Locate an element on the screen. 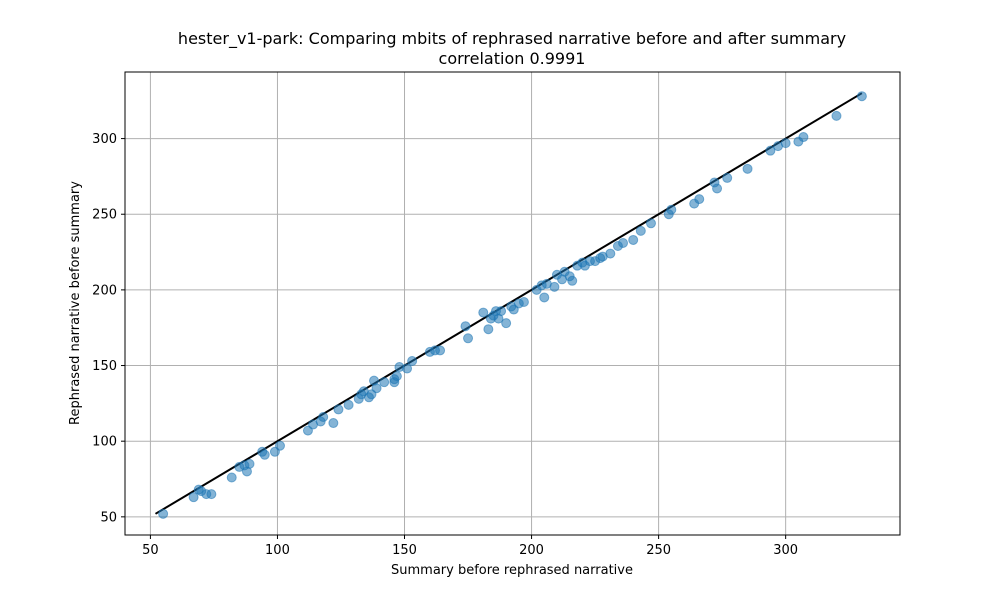 This screenshot has width=1000, height=600. y-tick-label: 100 is located at coordinates (104, 442).